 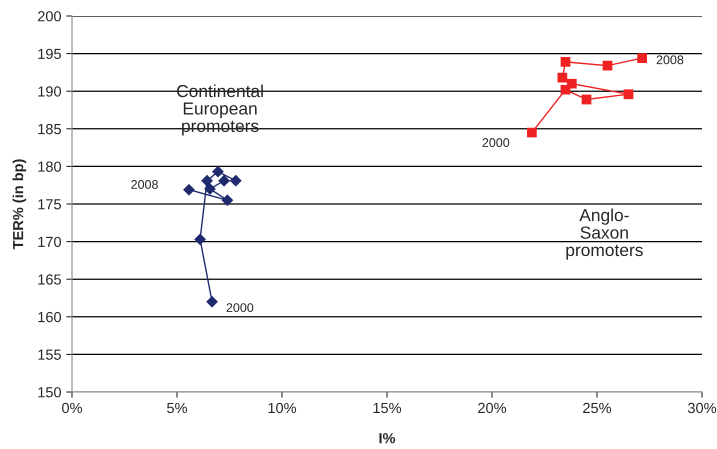 What do you see at coordinates (49, 204) in the screenshot?
I see `y-tick-label: 175` at bounding box center [49, 204].